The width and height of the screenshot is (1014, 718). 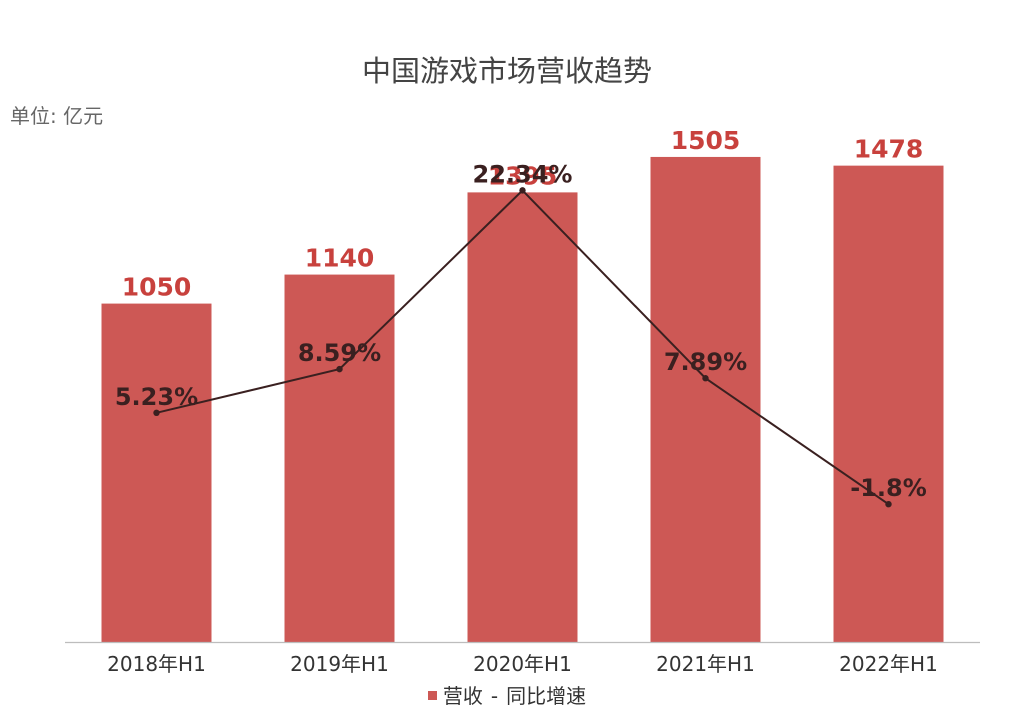 What do you see at coordinates (57, 116) in the screenshot?
I see `unit-label: 单位: 亿元` at bounding box center [57, 116].